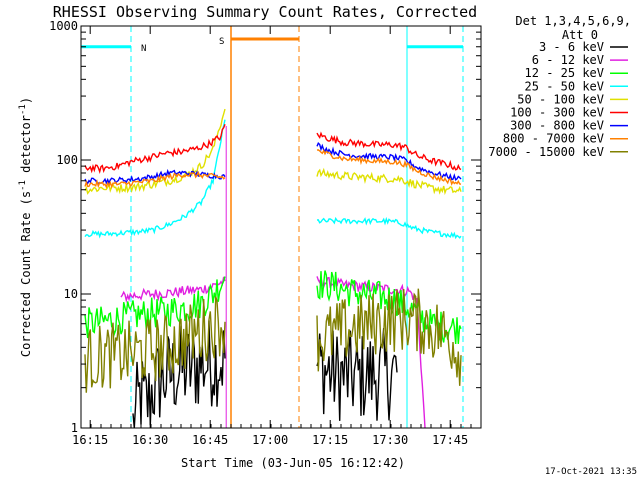 This screenshot has height=480, width=640. I want to click on y-tick-label-1: 10, so click(71, 294).